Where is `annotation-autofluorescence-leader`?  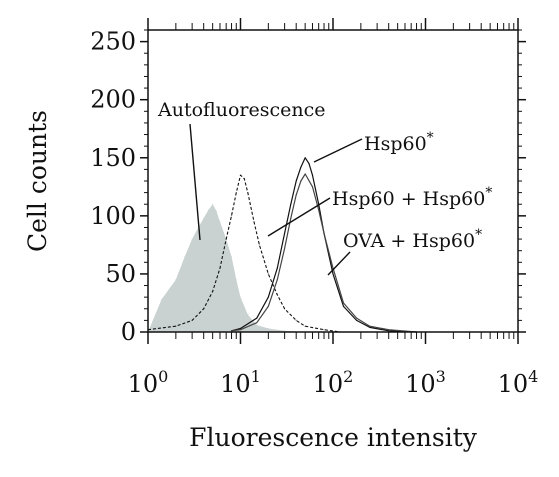 annotation-autofluorescence-leader is located at coordinates (195, 182).